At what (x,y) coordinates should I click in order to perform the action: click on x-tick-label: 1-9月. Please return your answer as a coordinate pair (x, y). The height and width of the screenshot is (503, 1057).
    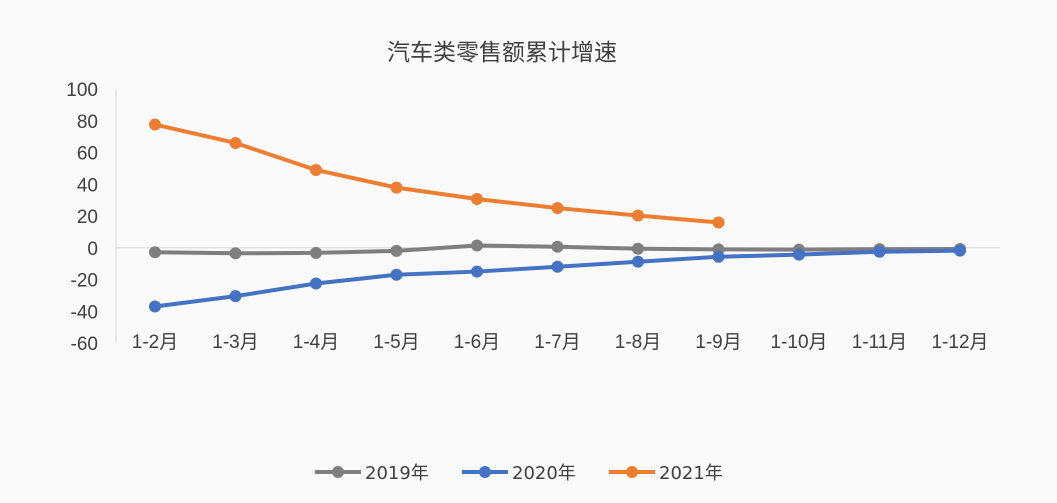
    Looking at the image, I should click on (718, 342).